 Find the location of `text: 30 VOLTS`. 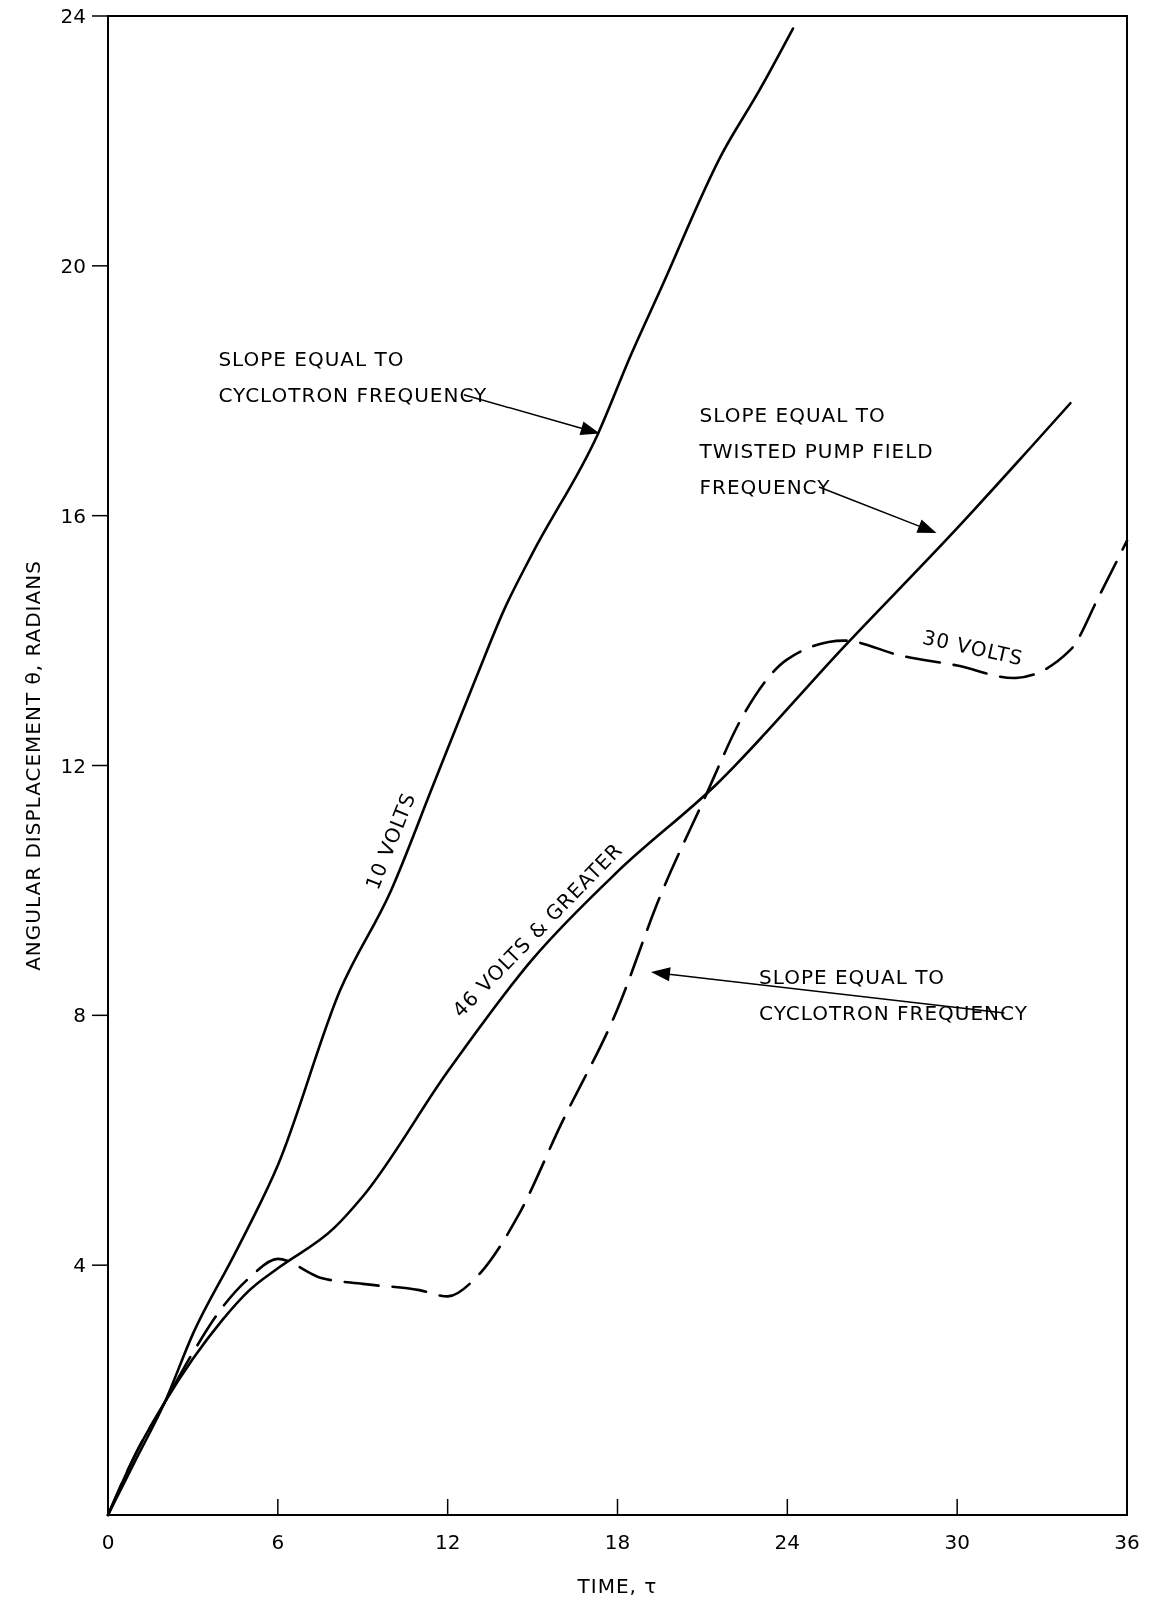

text: 30 VOLTS is located at coordinates (973, 647).